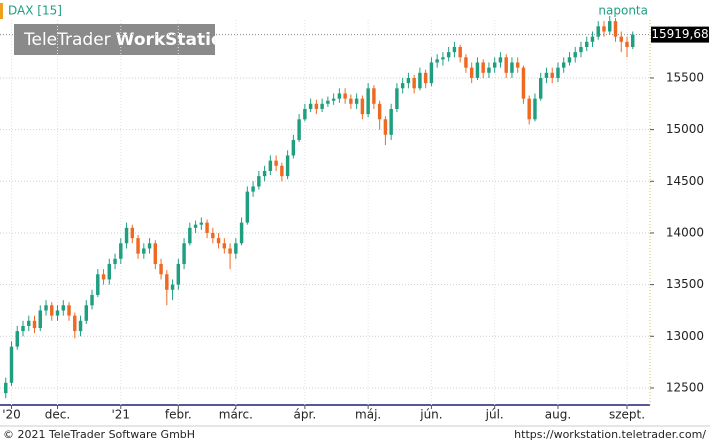 This screenshot has height=443, width=710. Describe the element at coordinates (685, 181) in the screenshot. I see `y-tick-label: 14500` at that location.